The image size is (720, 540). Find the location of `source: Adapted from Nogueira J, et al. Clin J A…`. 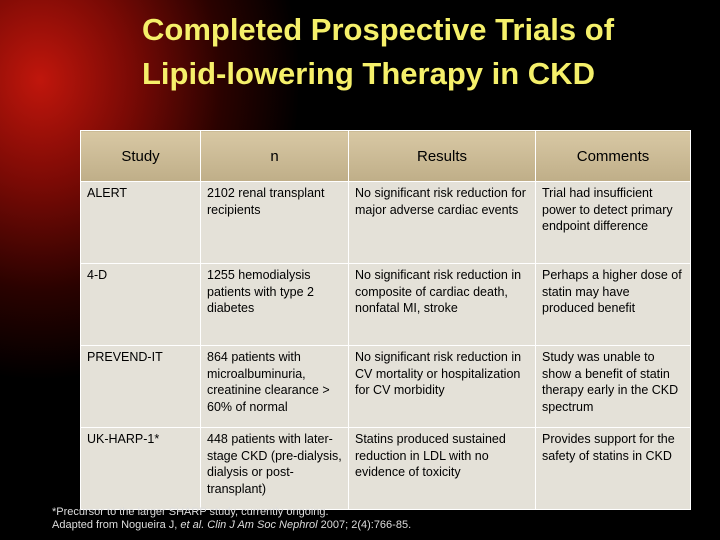

source: Adapted from Nogueira J, et al. Clin J A… is located at coordinates (231, 525).